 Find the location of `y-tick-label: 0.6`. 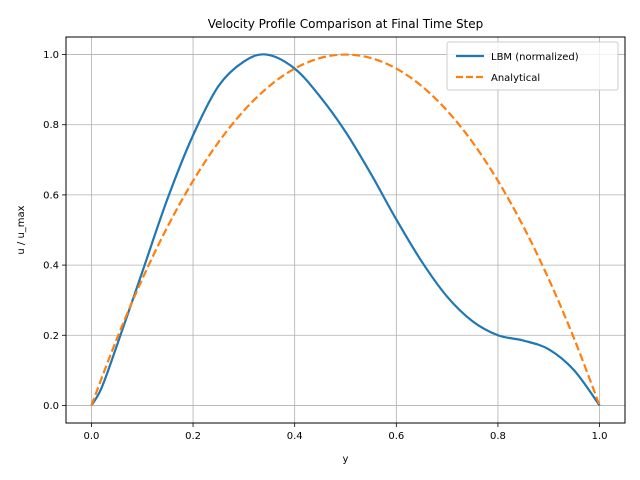

y-tick-label: 0.6 is located at coordinates (51, 195).